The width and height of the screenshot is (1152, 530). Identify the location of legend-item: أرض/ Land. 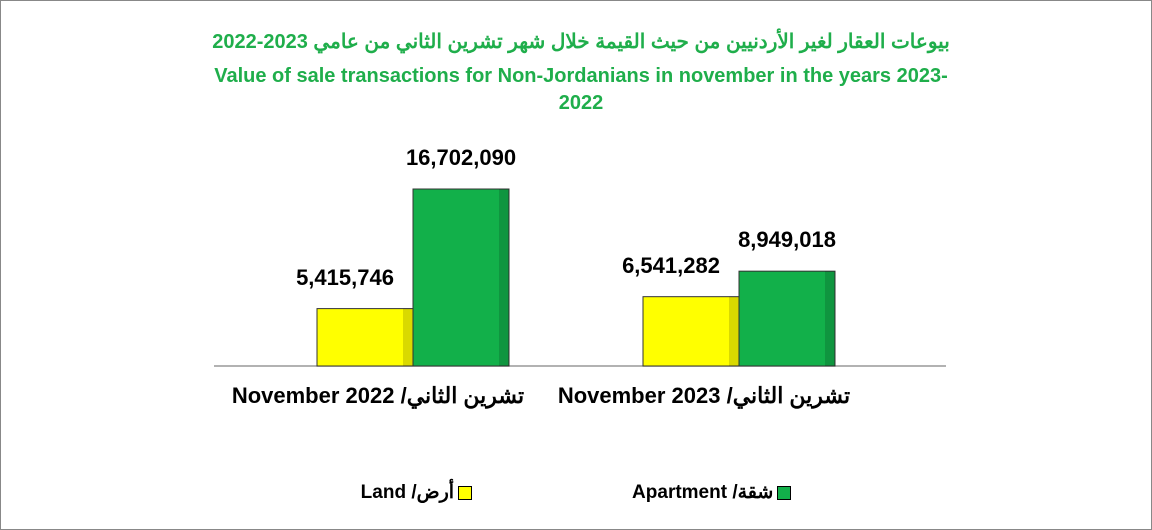
(416, 492).